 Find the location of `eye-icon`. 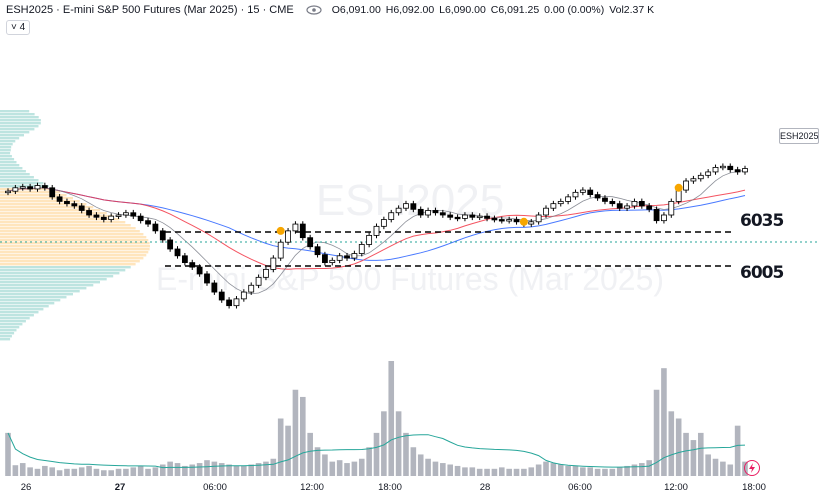

eye-icon is located at coordinates (314, 10).